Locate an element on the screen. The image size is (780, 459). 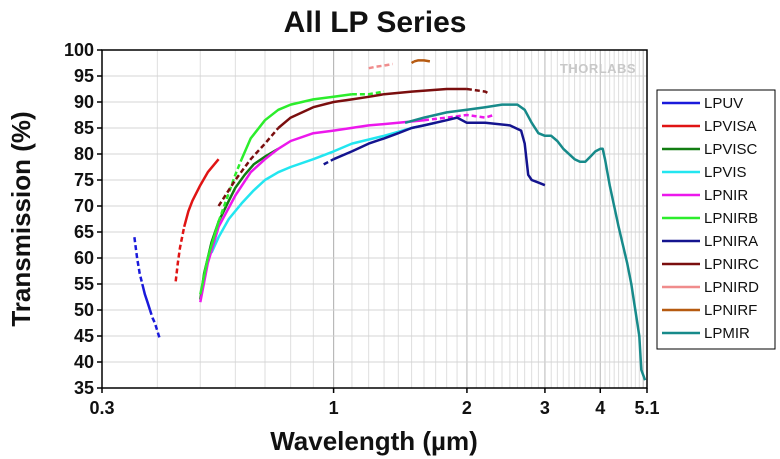
series-lpnirb is located at coordinates (292, 192).